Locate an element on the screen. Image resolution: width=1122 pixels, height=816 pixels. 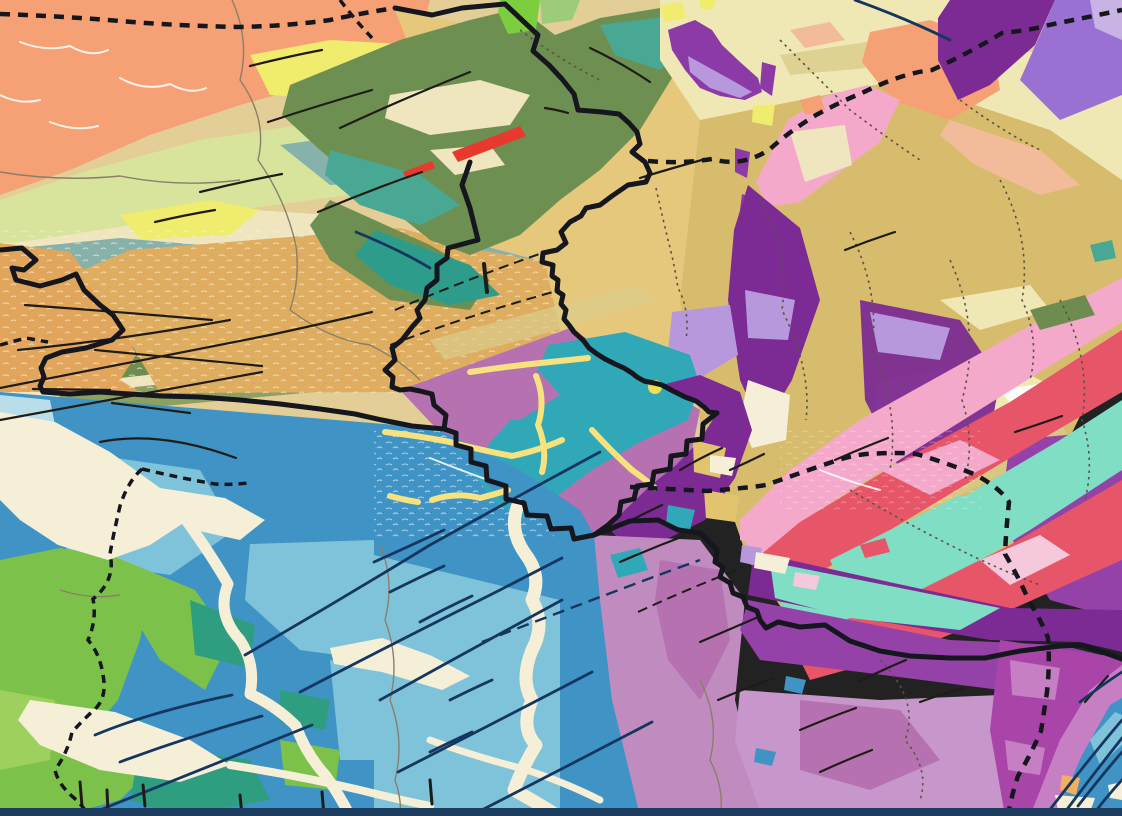
geo-unit-purple-wedge is located at coordinates (715, 60).